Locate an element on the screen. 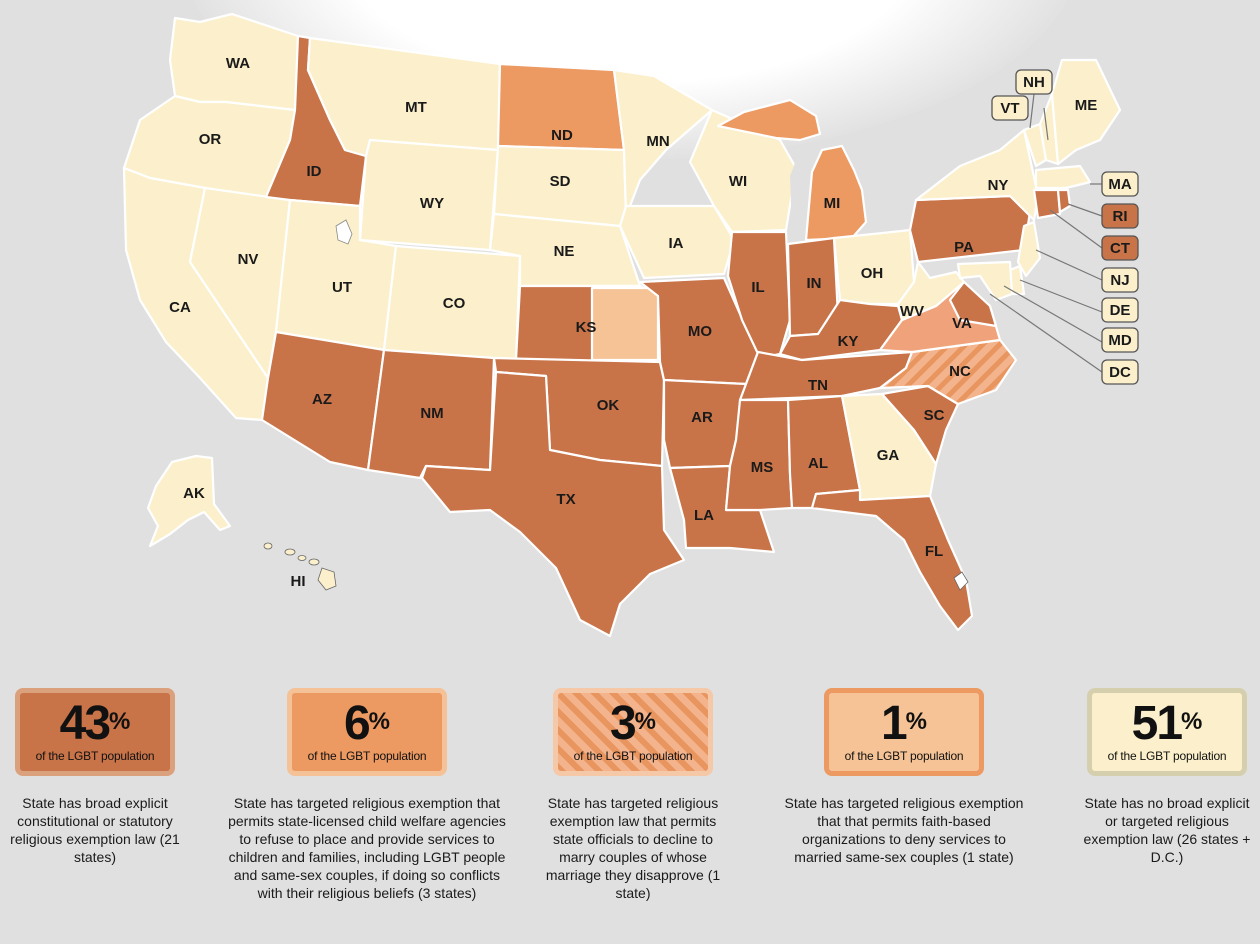  label-ca: CA is located at coordinates (180, 307).